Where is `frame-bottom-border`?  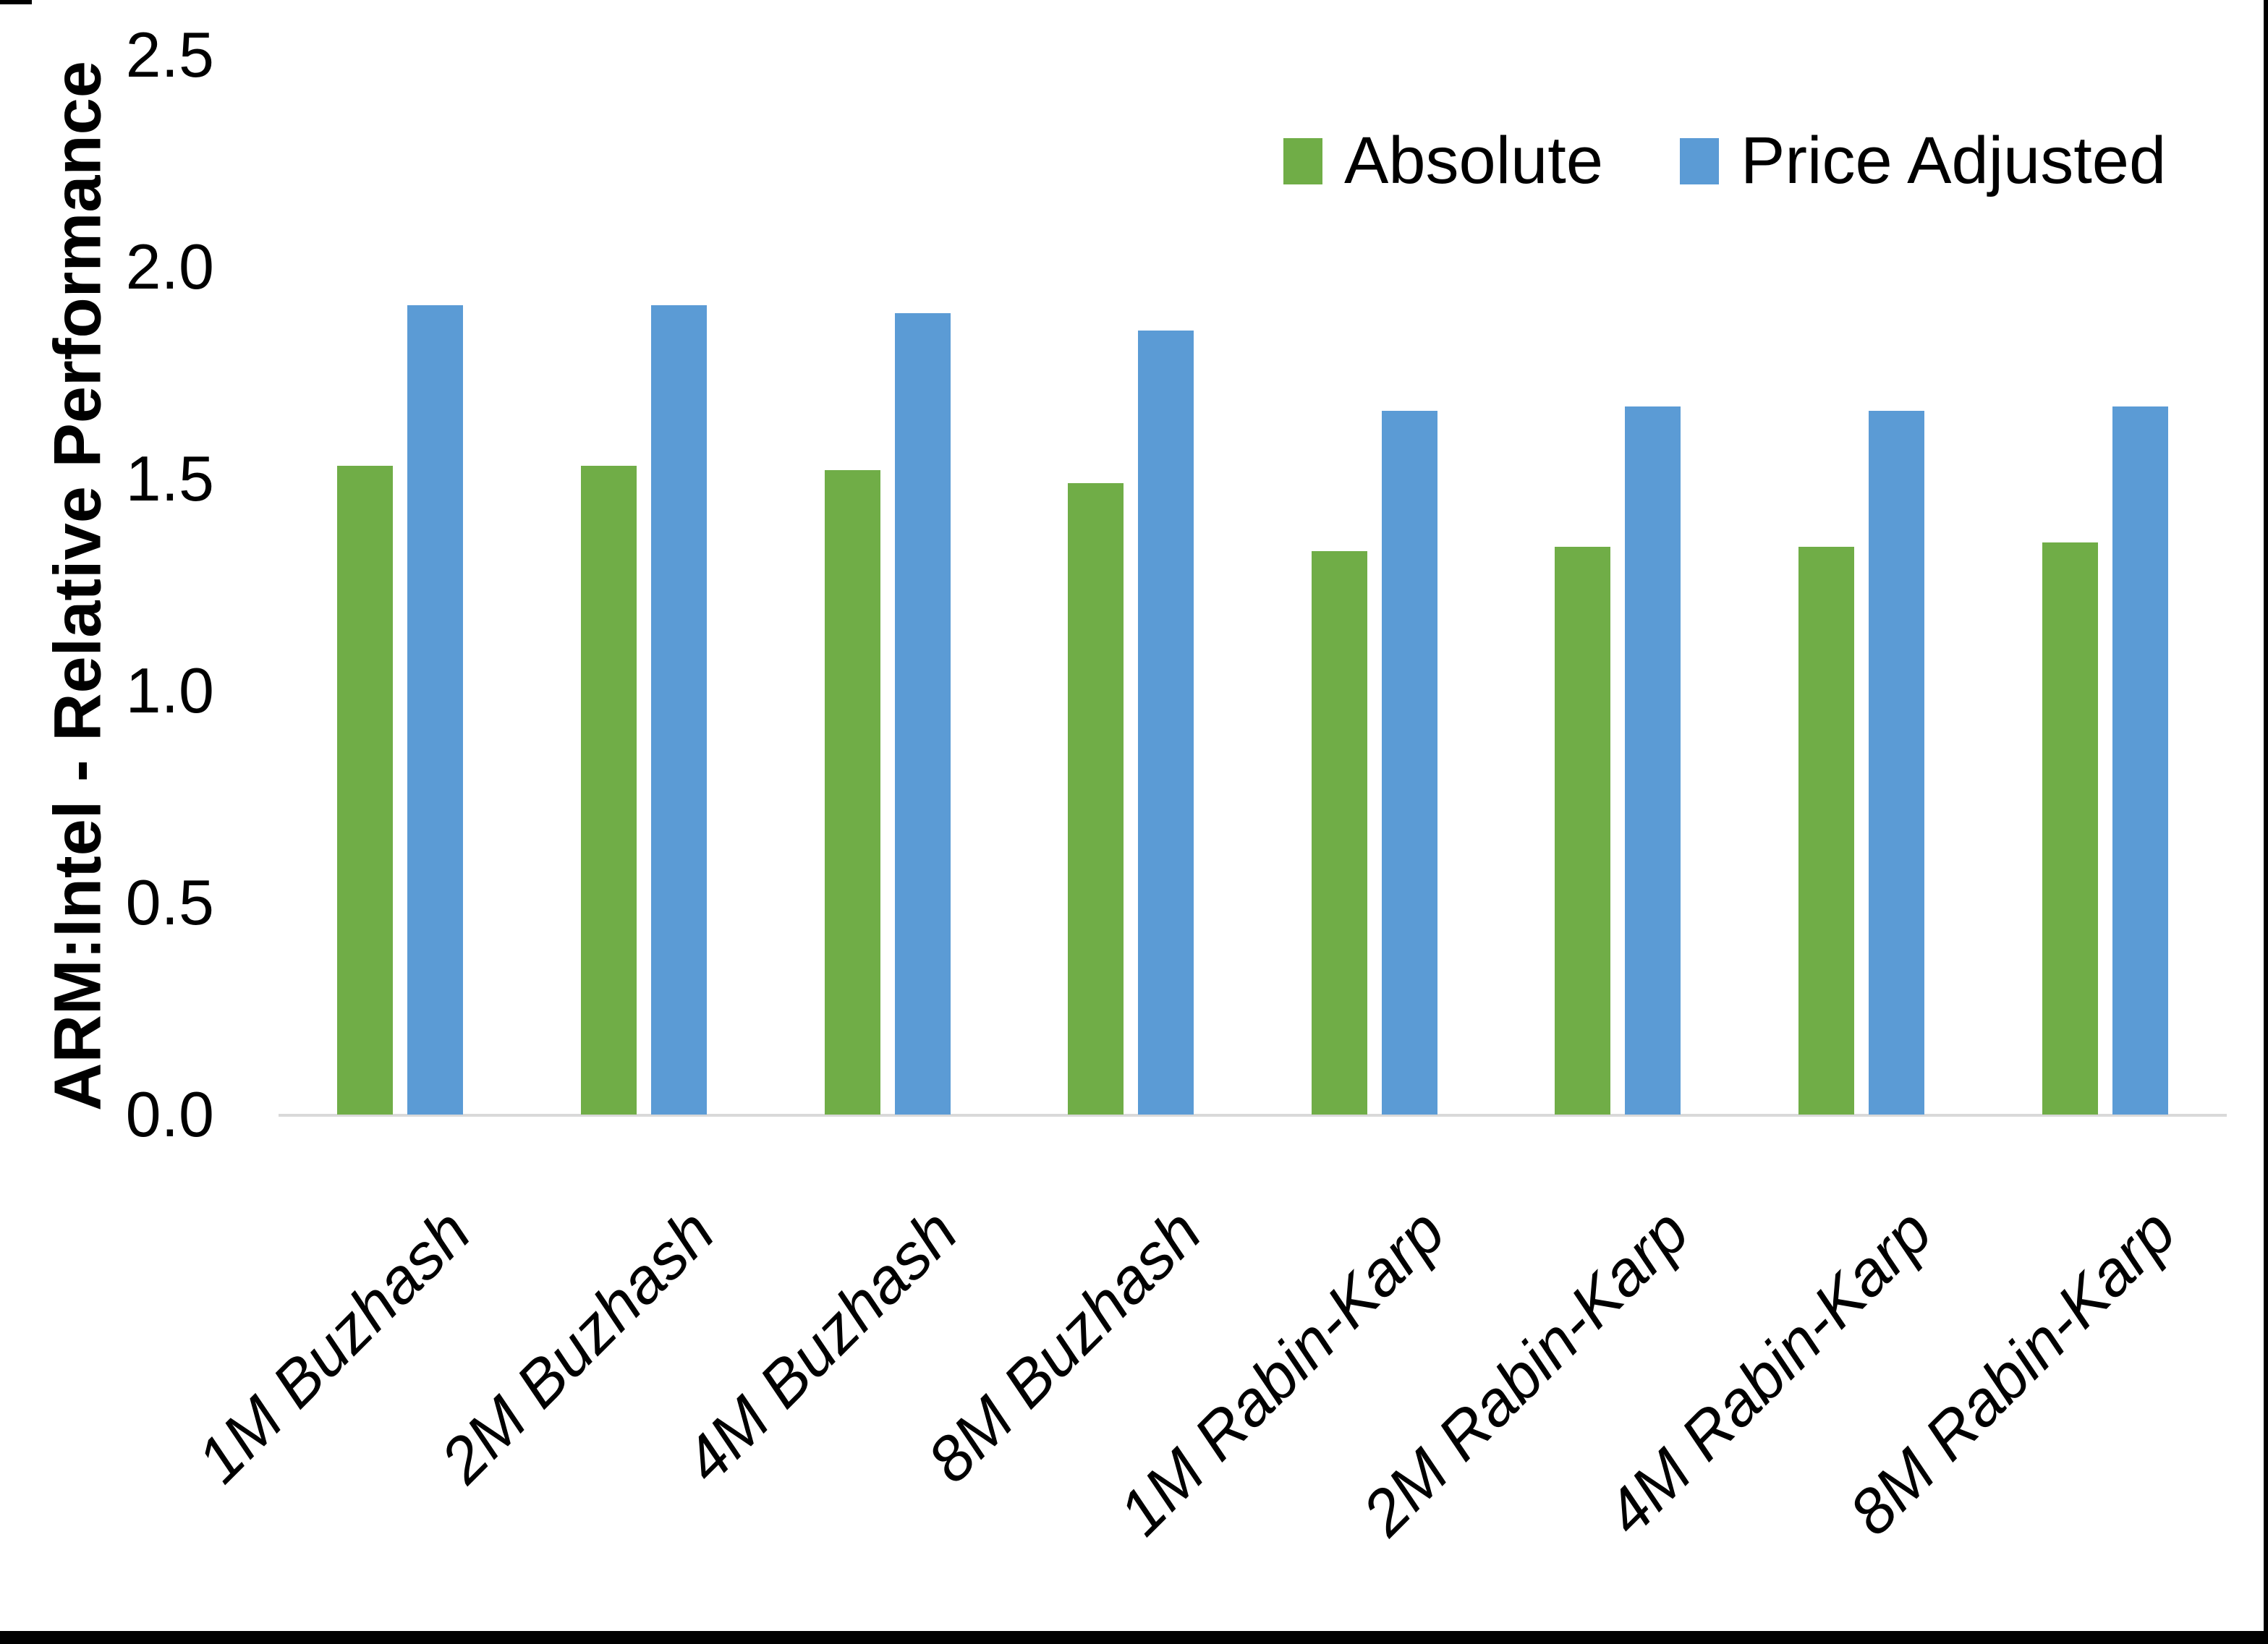
frame-bottom-border is located at coordinates (1134, 1637).